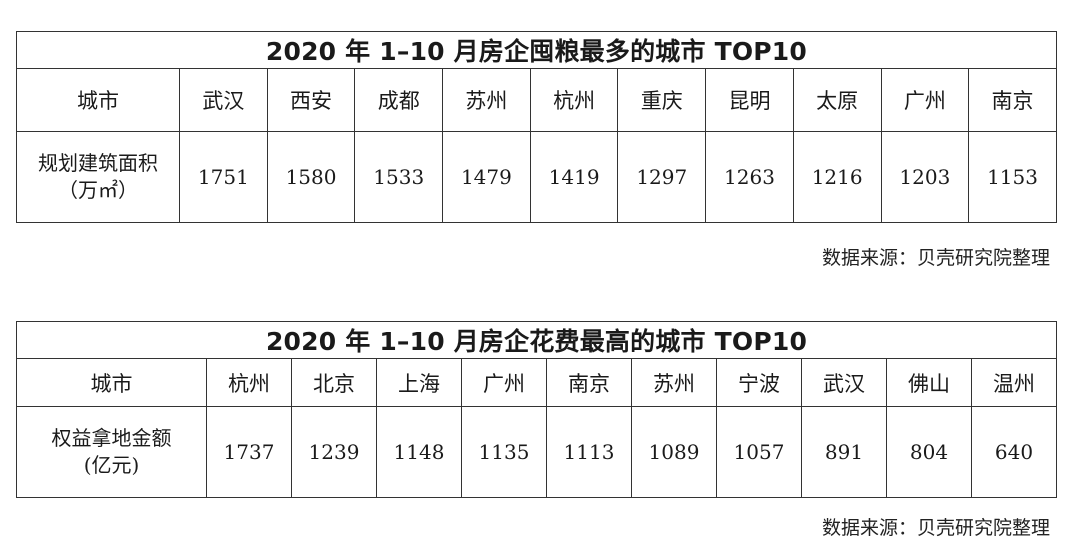 This screenshot has height=549, width=1067. Describe the element at coordinates (925, 177) in the screenshot. I see `value-cell: 1203` at that location.